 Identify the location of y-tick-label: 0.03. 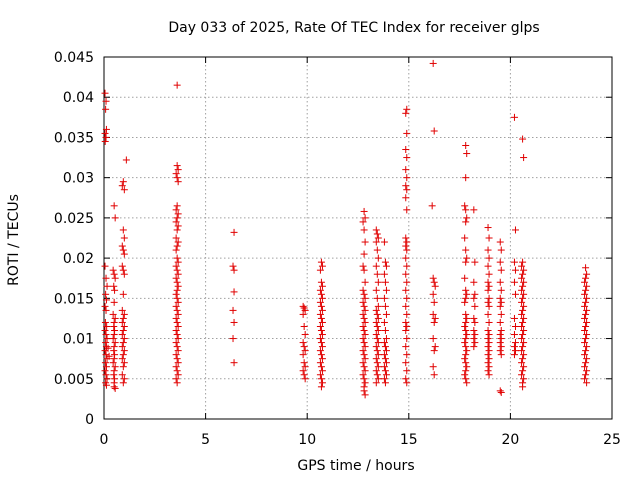
(78, 179).